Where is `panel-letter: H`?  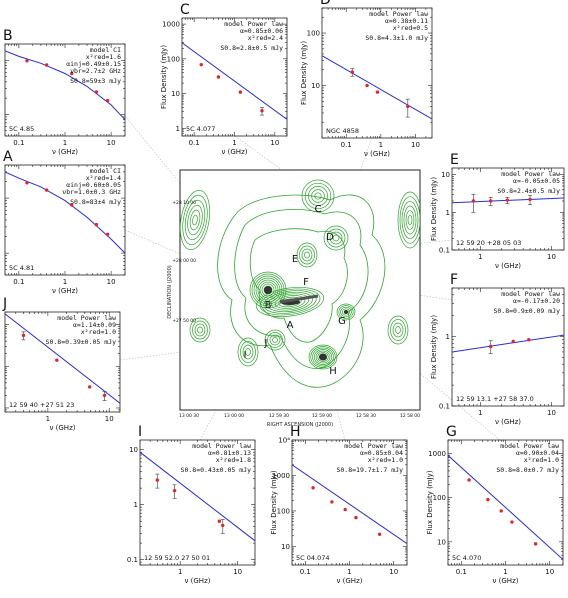
panel-letter: H is located at coordinates (295, 432).